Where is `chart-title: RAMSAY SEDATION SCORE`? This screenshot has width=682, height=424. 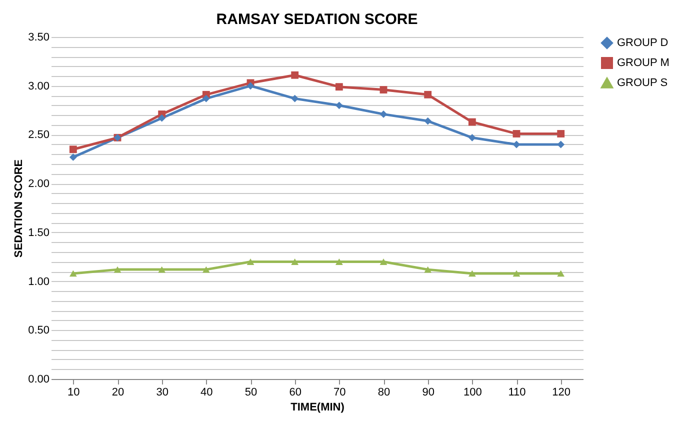
chart-title: RAMSAY SEDATION SCORE is located at coordinates (317, 19).